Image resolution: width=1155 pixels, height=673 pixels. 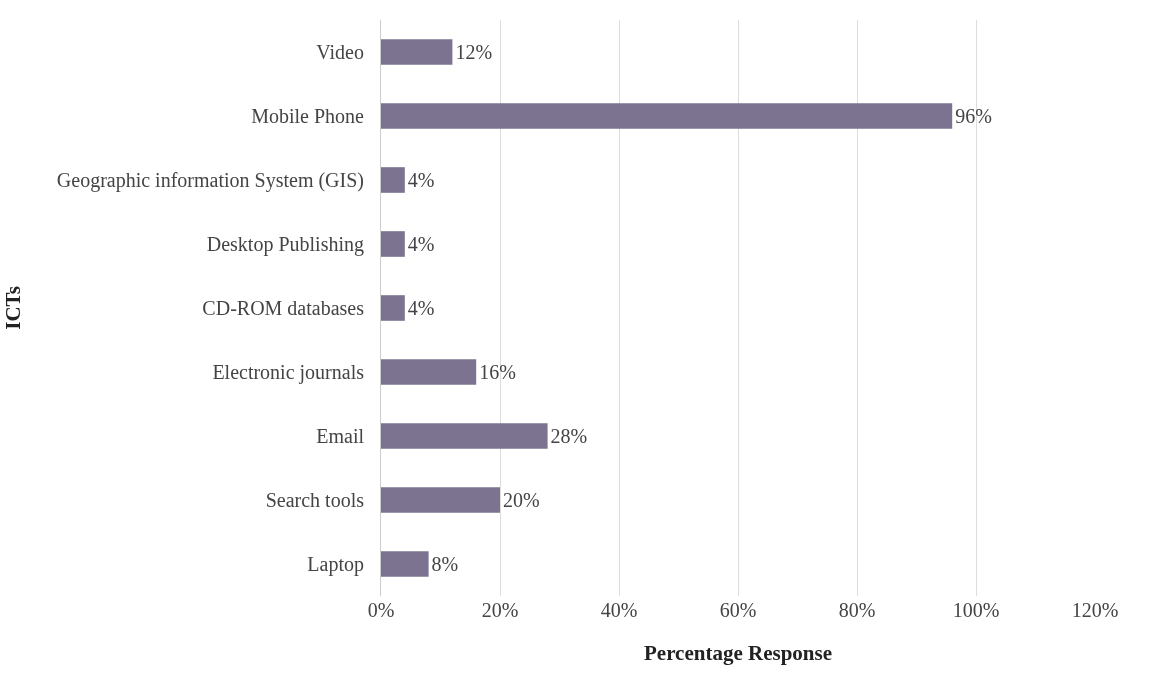 What do you see at coordinates (973, 116) in the screenshot?
I see `data-label: 96%` at bounding box center [973, 116].